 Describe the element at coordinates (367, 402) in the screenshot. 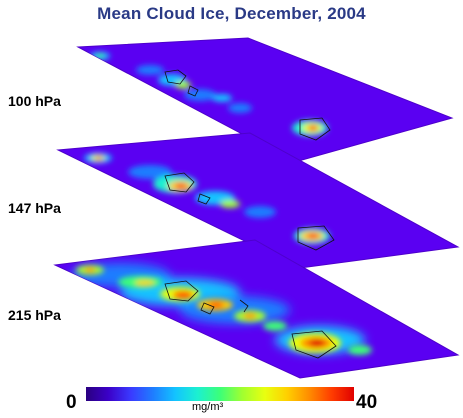

I see `colorbar-max-label: 40` at that location.